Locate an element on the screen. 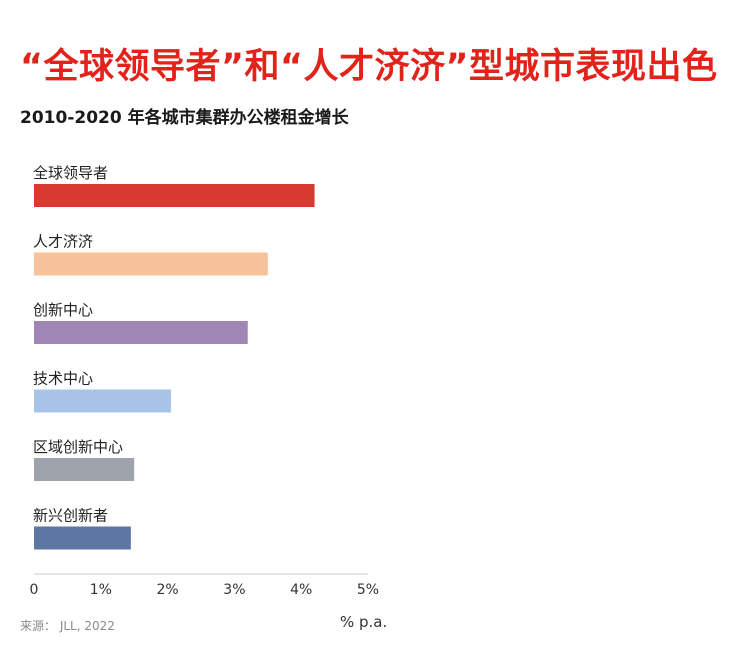 The width and height of the screenshot is (744, 665). x-axis-unit-label: % p.a. is located at coordinates (364, 622).